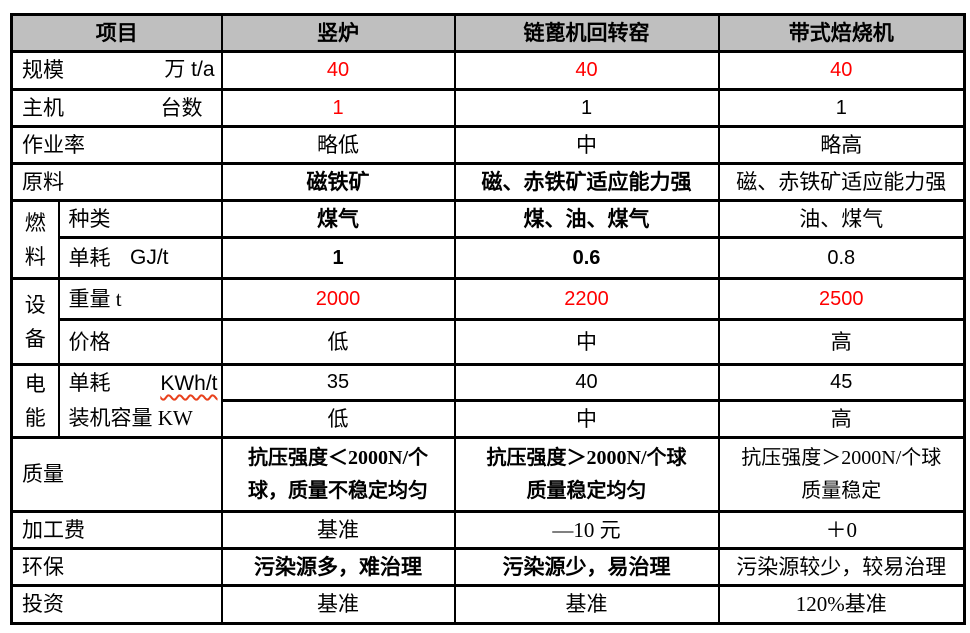 This screenshot has width=970, height=633. What do you see at coordinates (586, 419) in the screenshot?
I see `cell-electricity-capacity-v2: 中` at bounding box center [586, 419].